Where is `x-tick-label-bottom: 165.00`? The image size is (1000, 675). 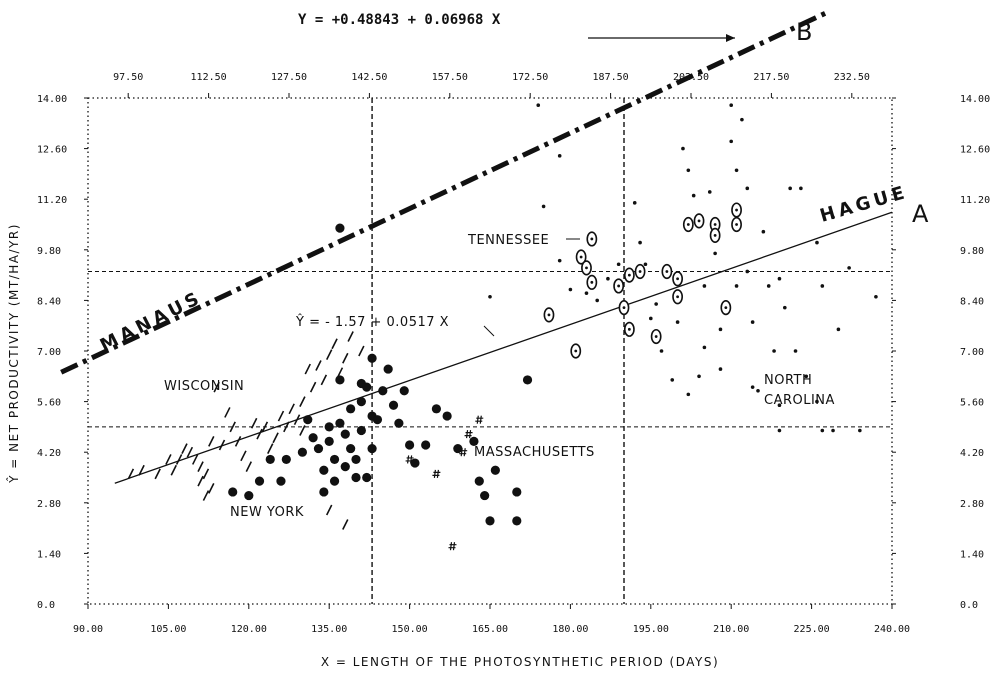
x-tick-label-bottom: 165.00 is located at coordinates (490, 629).